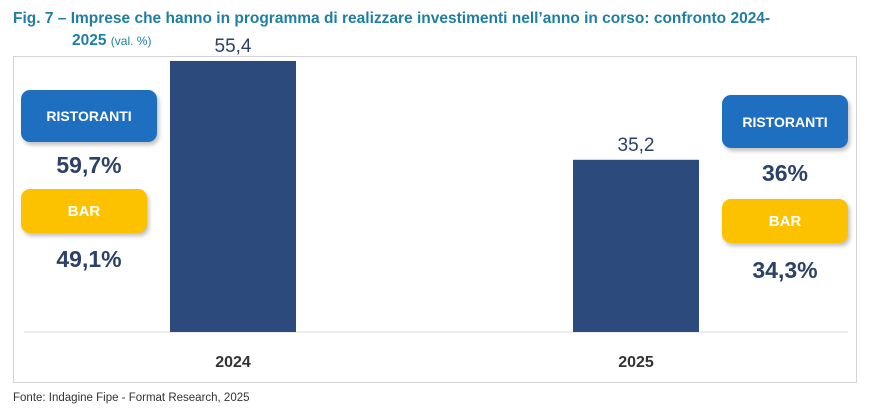 This screenshot has height=418, width=870. I want to click on chart-title-line2: 2025, so click(89, 40).